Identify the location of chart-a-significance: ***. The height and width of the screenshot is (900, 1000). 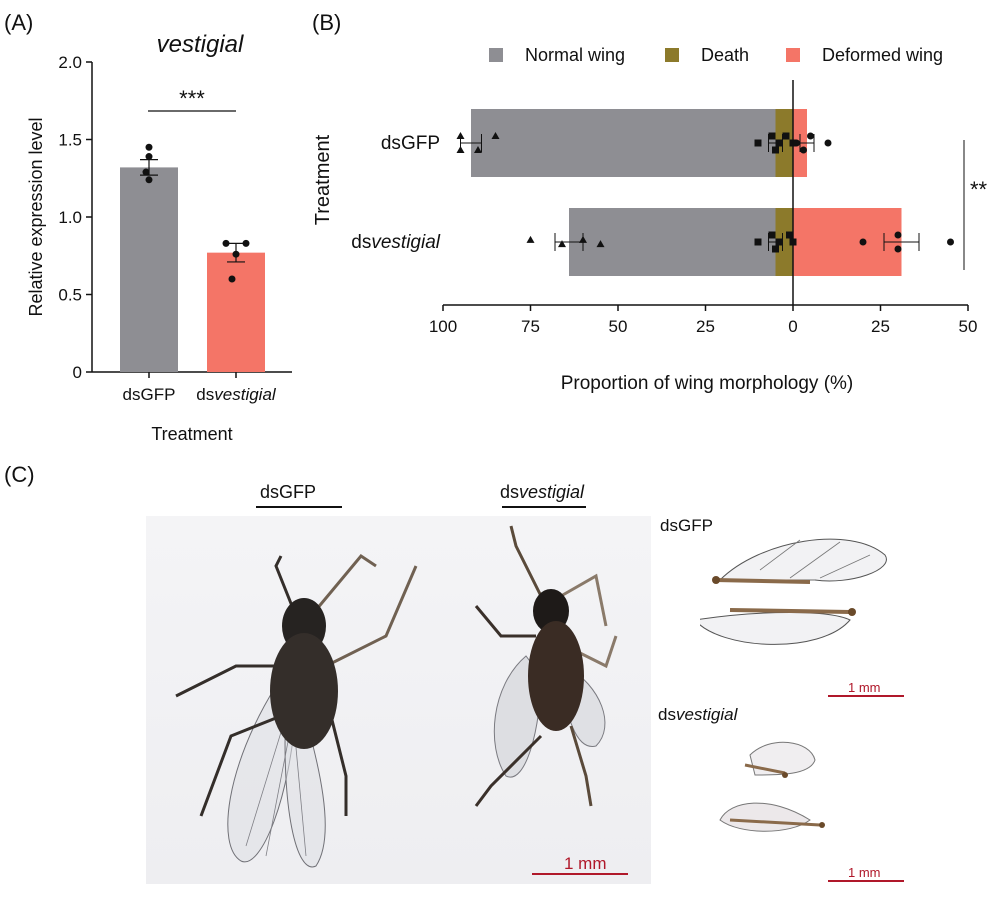
(192, 98).